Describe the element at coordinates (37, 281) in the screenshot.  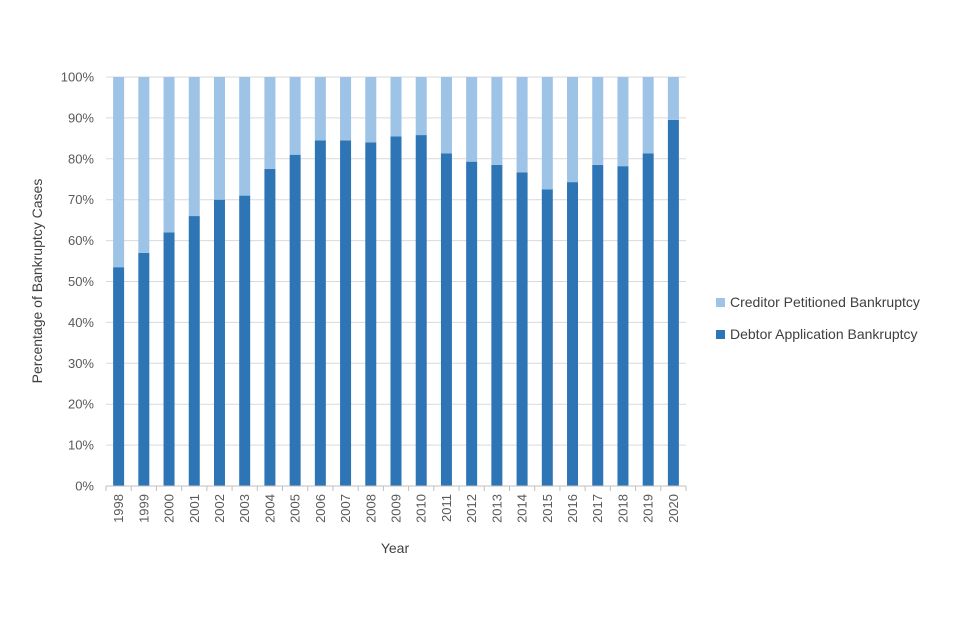
I see `y-axis-title: Percentage of Bankruptcy Cases` at that location.